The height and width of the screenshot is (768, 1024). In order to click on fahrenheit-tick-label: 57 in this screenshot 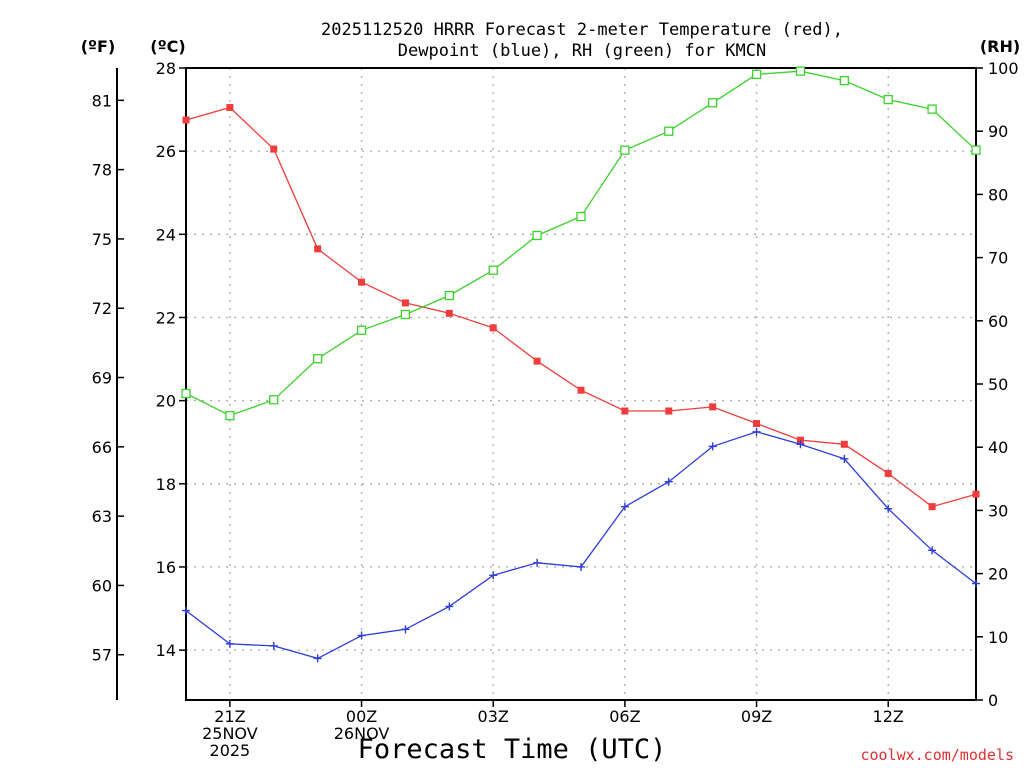, I will do `click(102, 655)`.